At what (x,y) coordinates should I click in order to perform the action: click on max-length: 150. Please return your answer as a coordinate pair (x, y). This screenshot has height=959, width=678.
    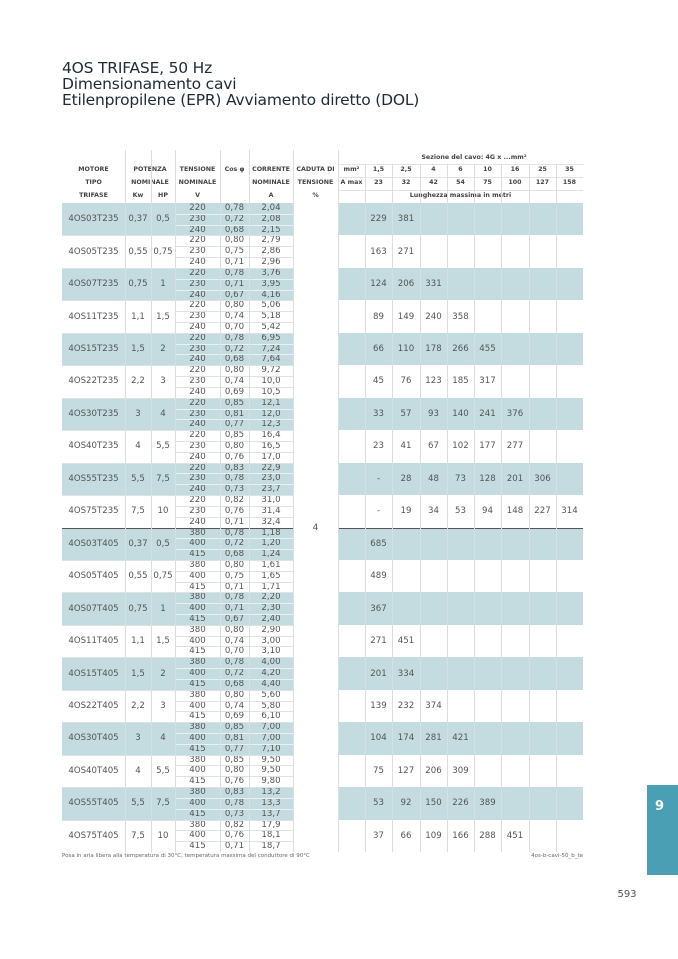
    Looking at the image, I should click on (433, 803).